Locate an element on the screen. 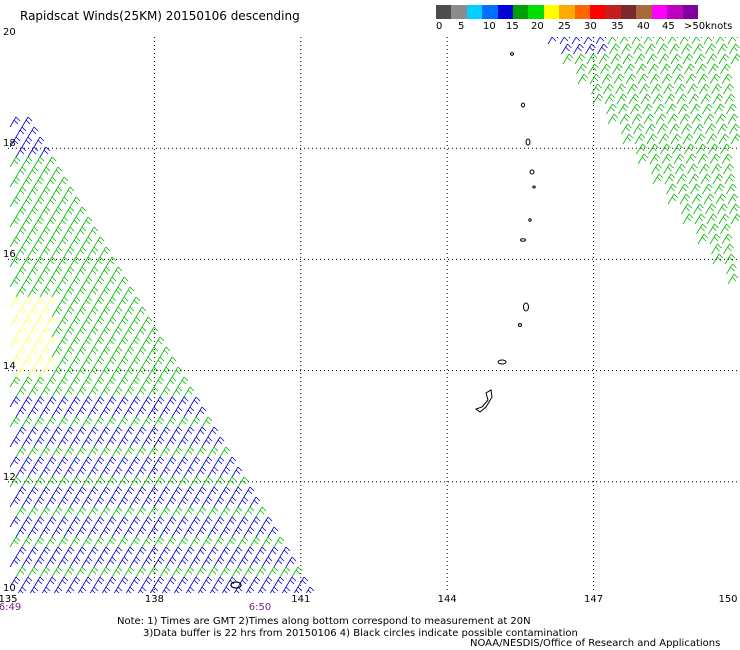 This screenshot has width=740, height=650. longitude-label: 138 is located at coordinates (154, 599).